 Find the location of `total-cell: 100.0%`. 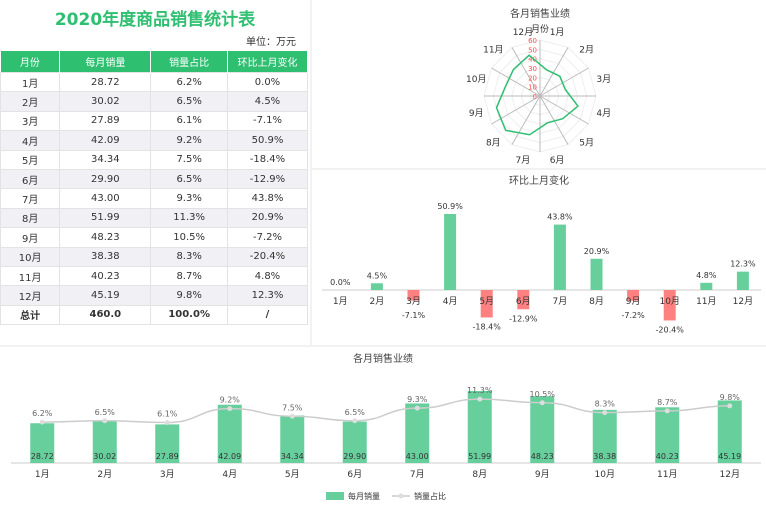

total-cell: 100.0% is located at coordinates (189, 315).